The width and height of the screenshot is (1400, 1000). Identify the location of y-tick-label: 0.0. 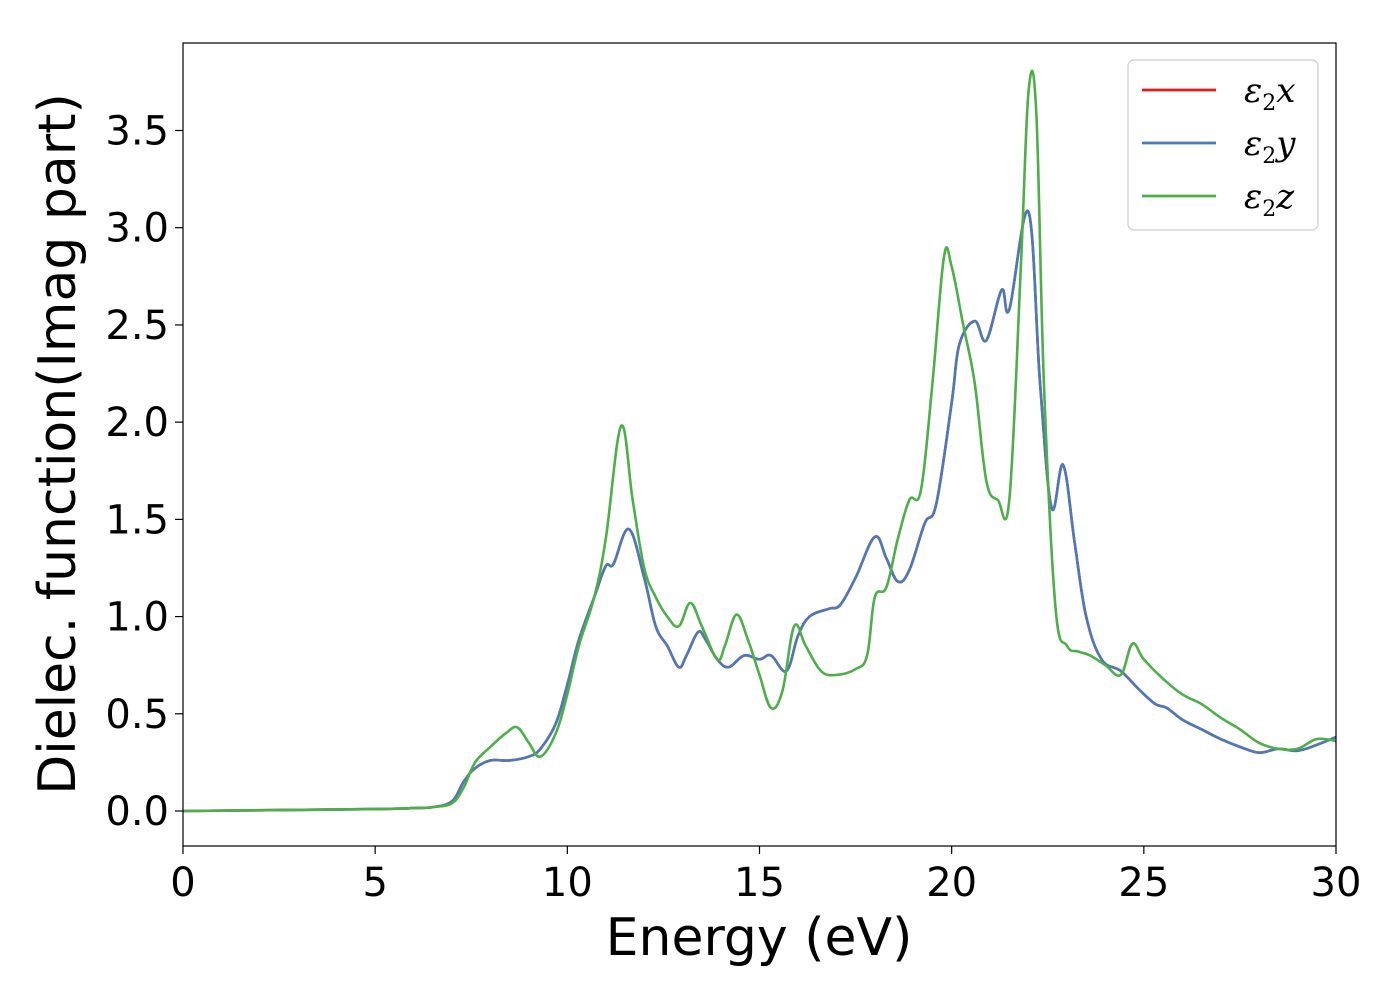
(137, 812).